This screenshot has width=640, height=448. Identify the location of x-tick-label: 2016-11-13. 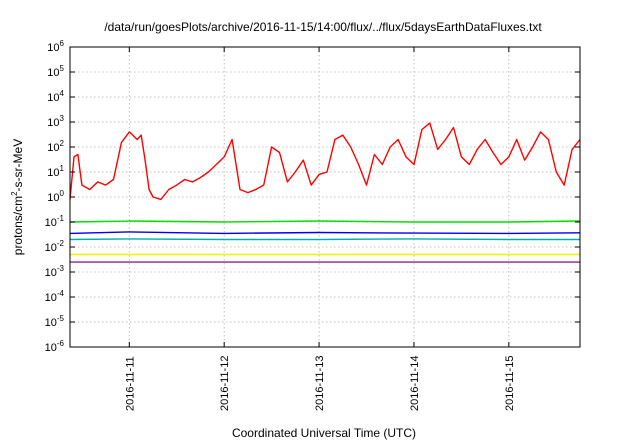
(320, 383).